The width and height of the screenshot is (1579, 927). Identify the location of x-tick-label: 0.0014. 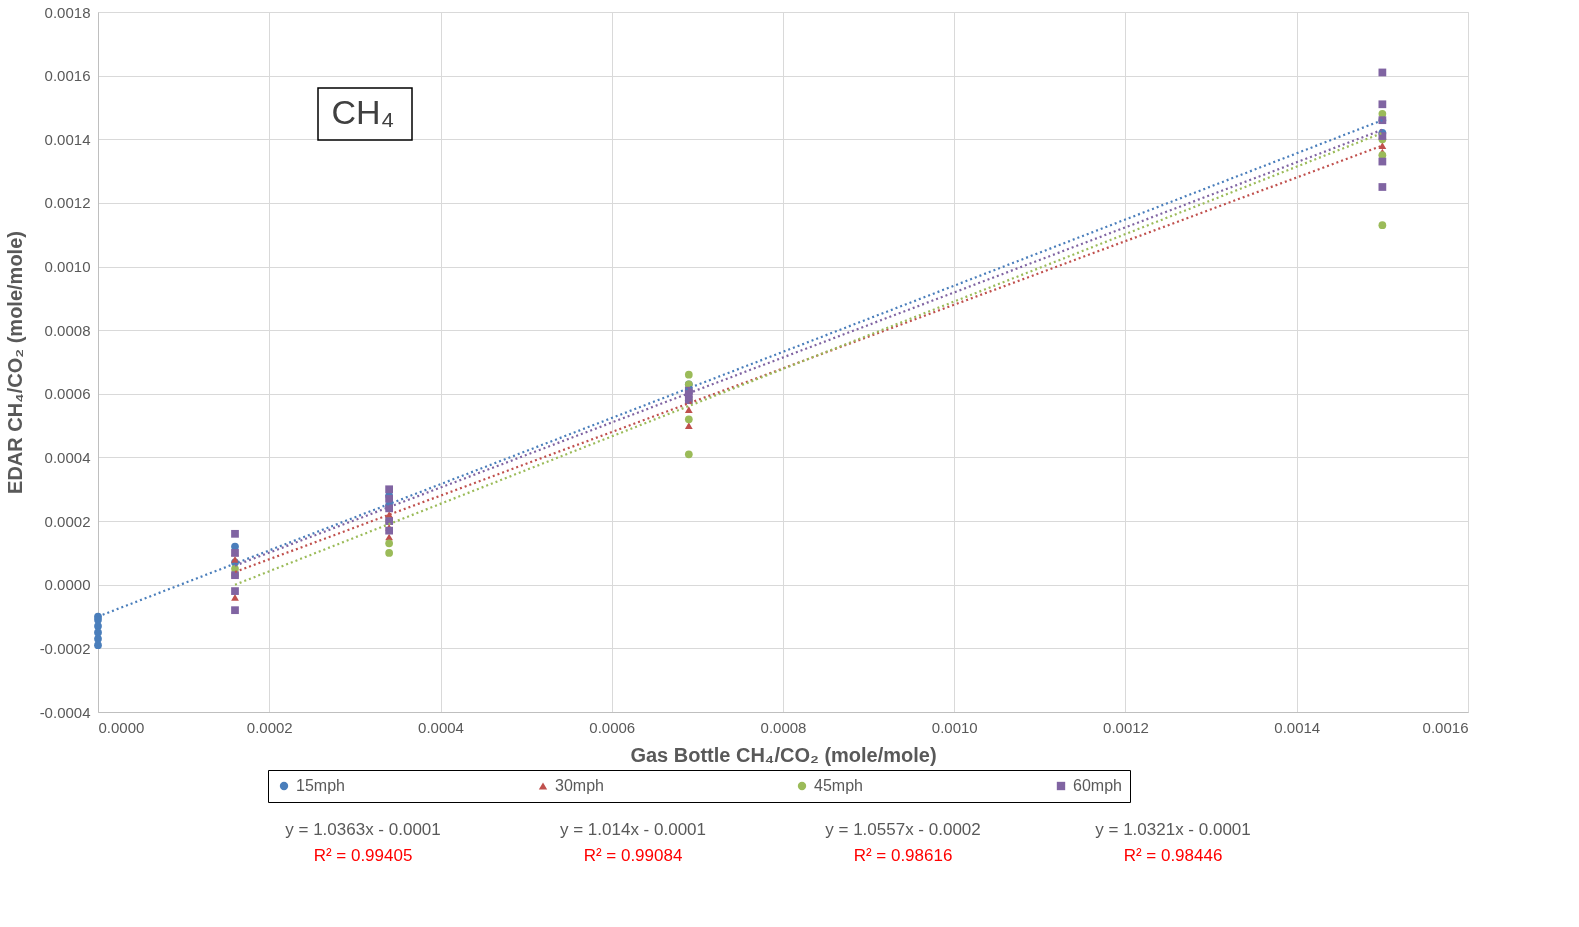
(1297, 727).